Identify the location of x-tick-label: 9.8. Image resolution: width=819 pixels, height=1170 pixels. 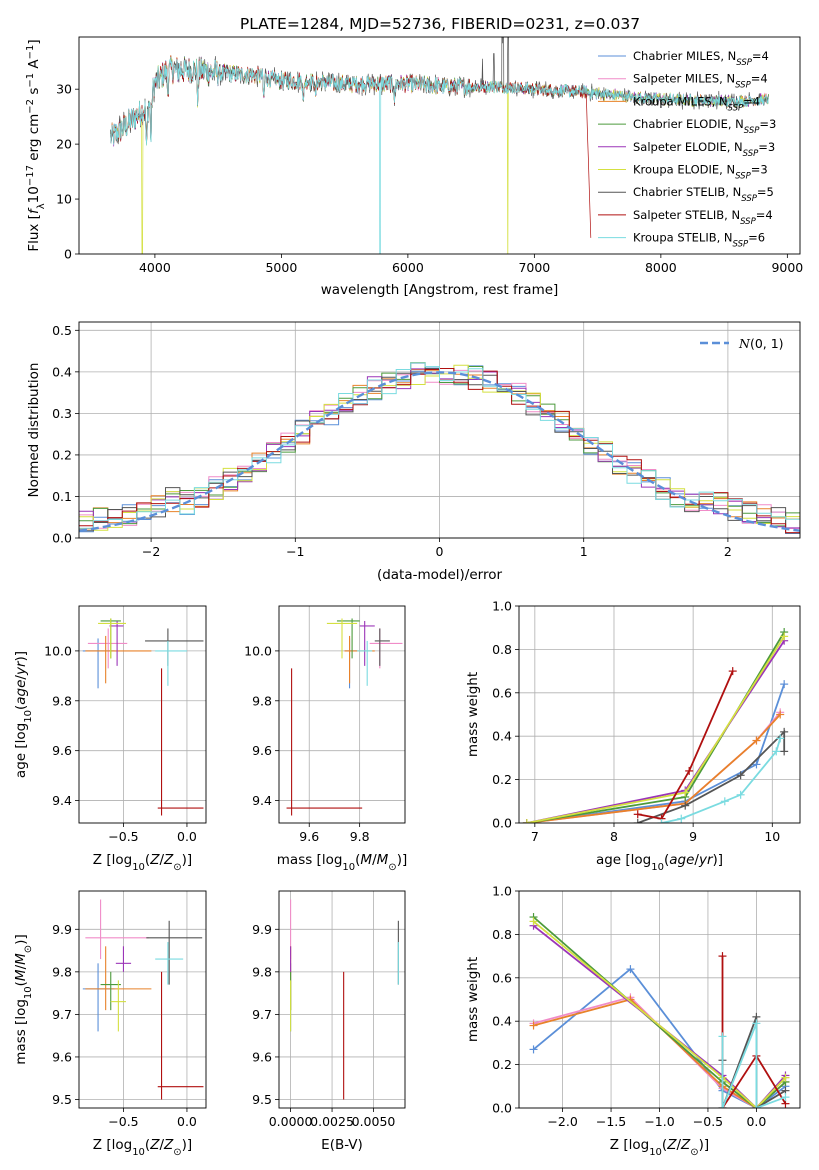
(360, 836).